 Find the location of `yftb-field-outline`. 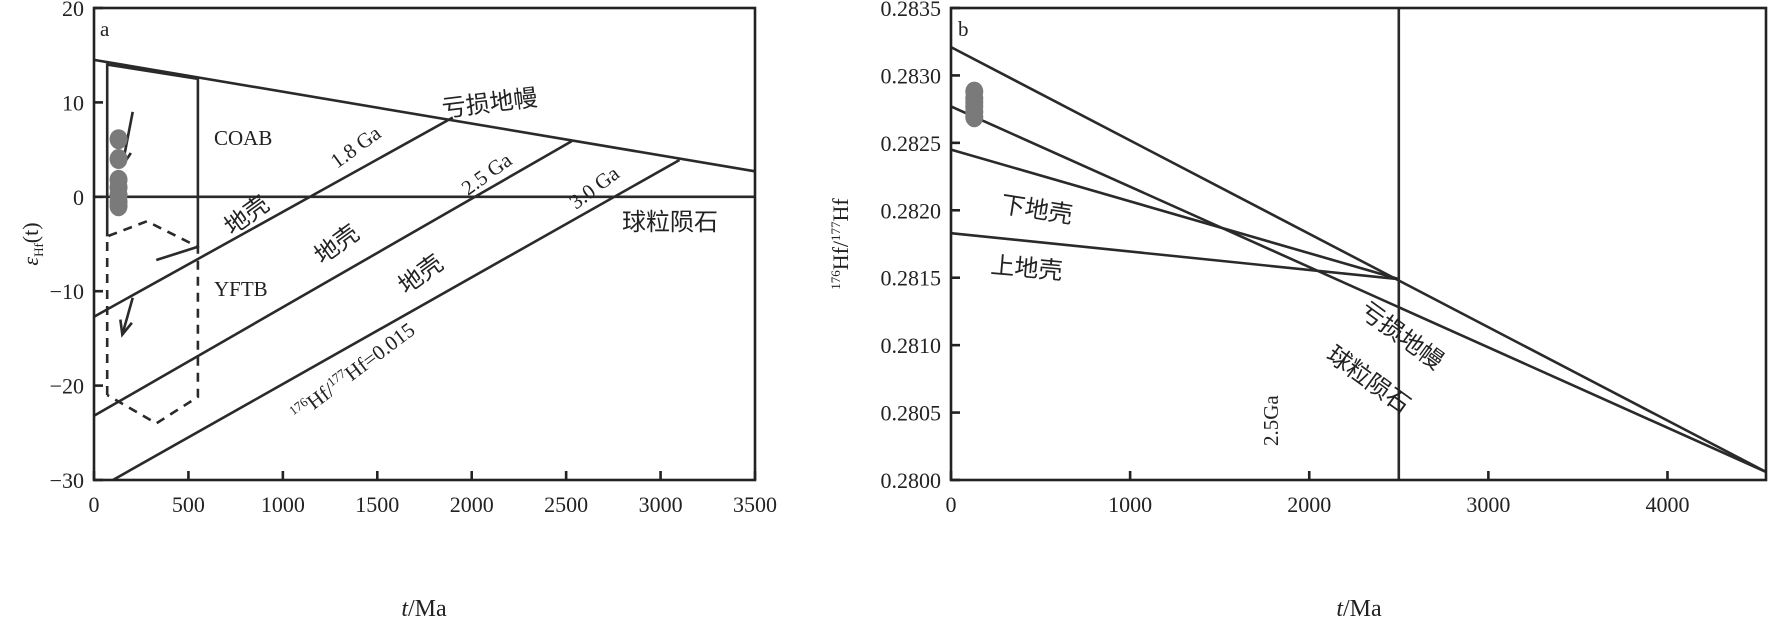

yftb-field-outline is located at coordinates (152, 322).